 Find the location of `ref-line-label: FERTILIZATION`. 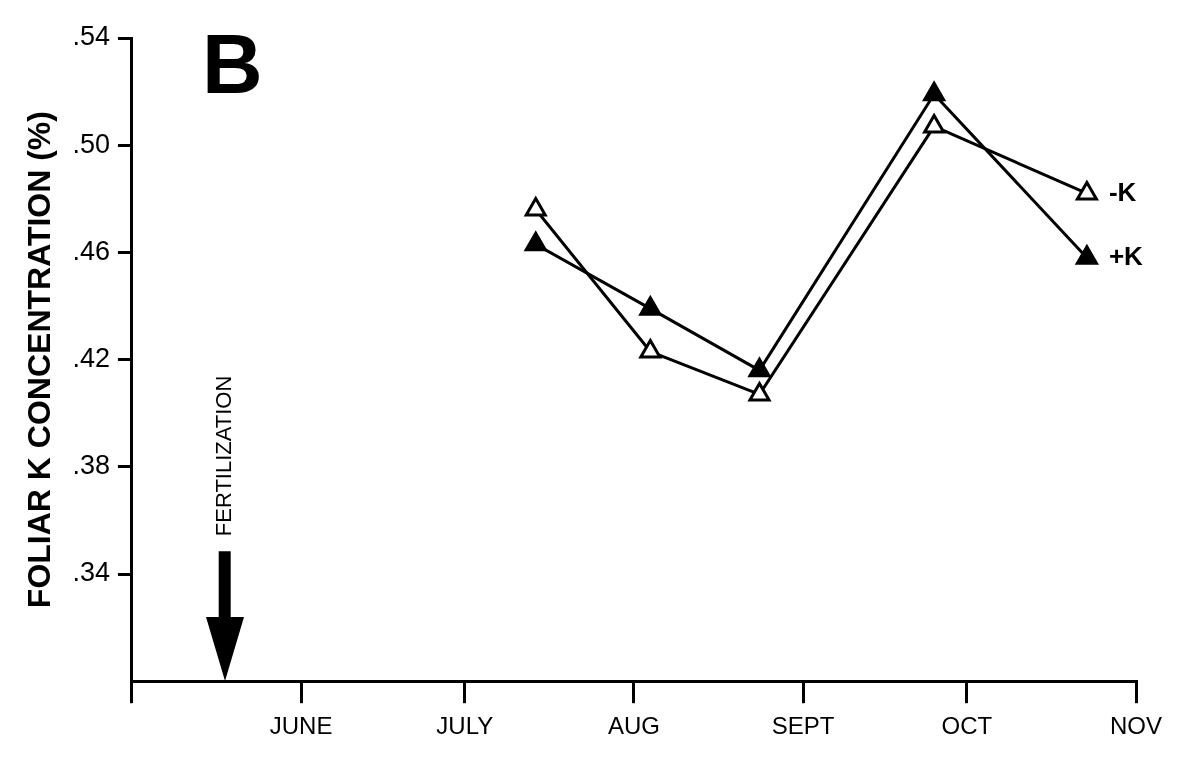

ref-line-label: FERTILIZATION is located at coordinates (223, 456).